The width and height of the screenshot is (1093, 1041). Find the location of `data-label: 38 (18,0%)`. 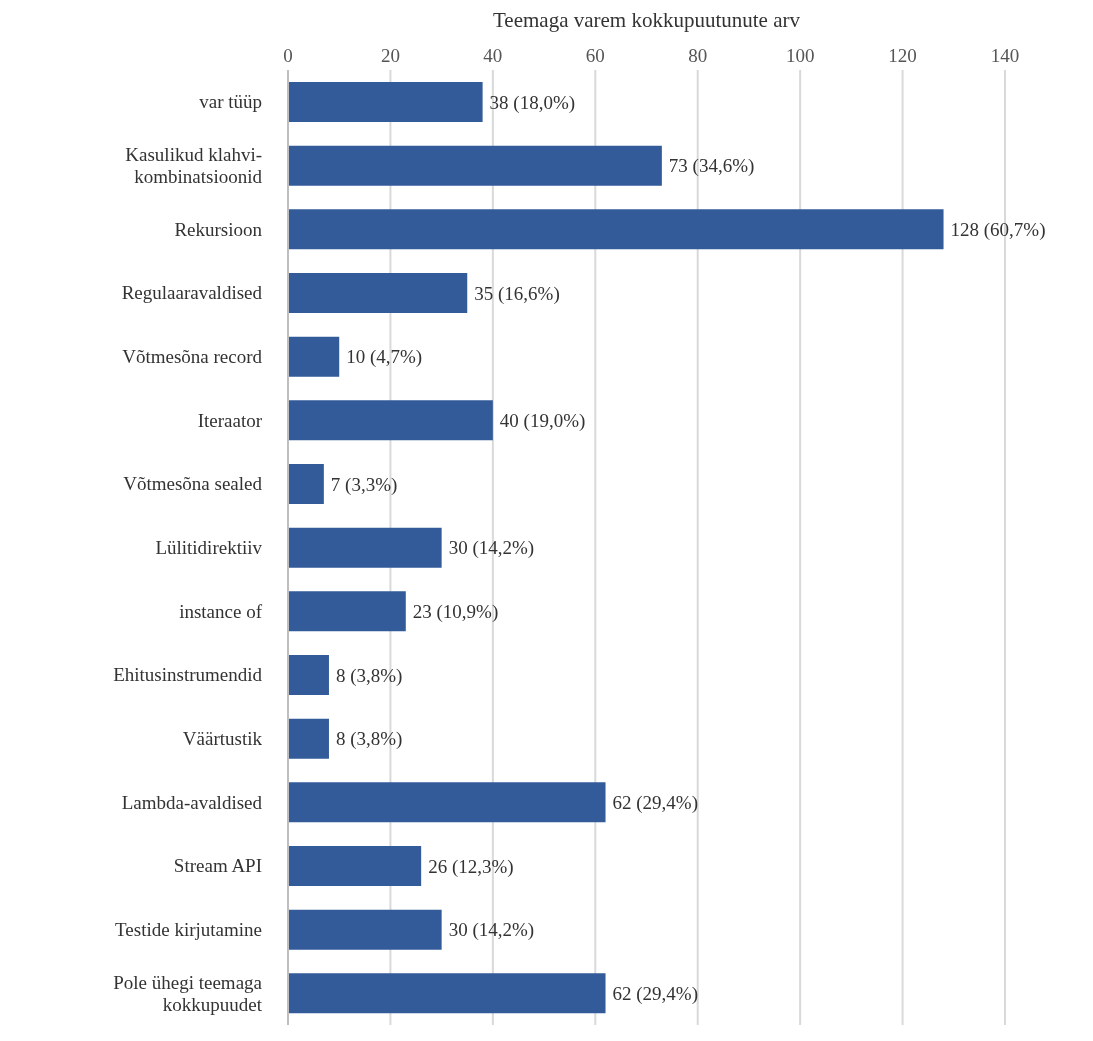

data-label: 38 (18,0%) is located at coordinates (532, 102).